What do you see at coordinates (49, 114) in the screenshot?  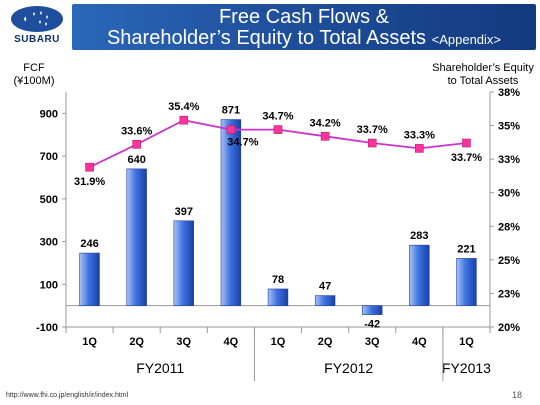 I see `left-tick-label: 900` at bounding box center [49, 114].